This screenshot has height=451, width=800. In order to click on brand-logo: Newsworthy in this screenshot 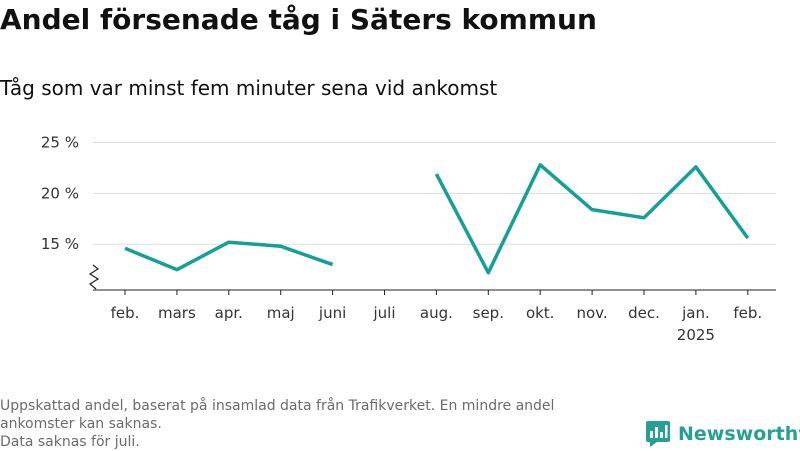, I will do `click(722, 434)`.